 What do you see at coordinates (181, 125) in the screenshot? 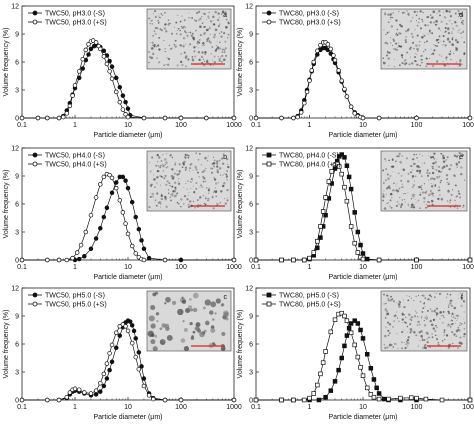
I see `x-tick-label: 100` at bounding box center [181, 125].